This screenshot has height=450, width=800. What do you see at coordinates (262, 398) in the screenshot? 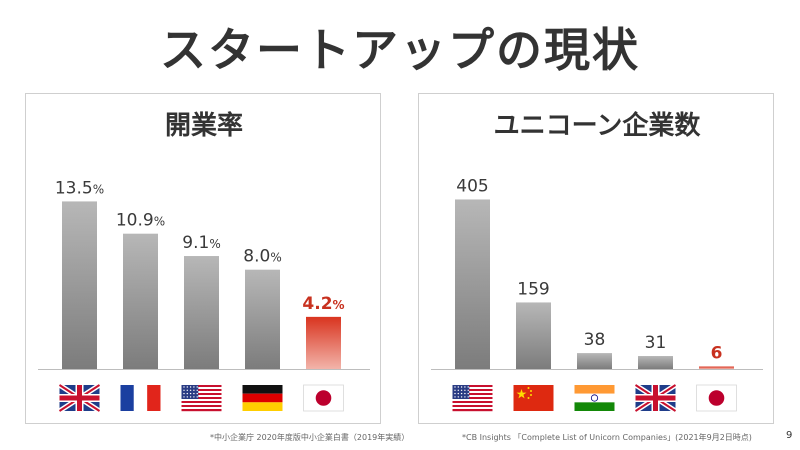
I see `germany-flag-icon` at bounding box center [262, 398].